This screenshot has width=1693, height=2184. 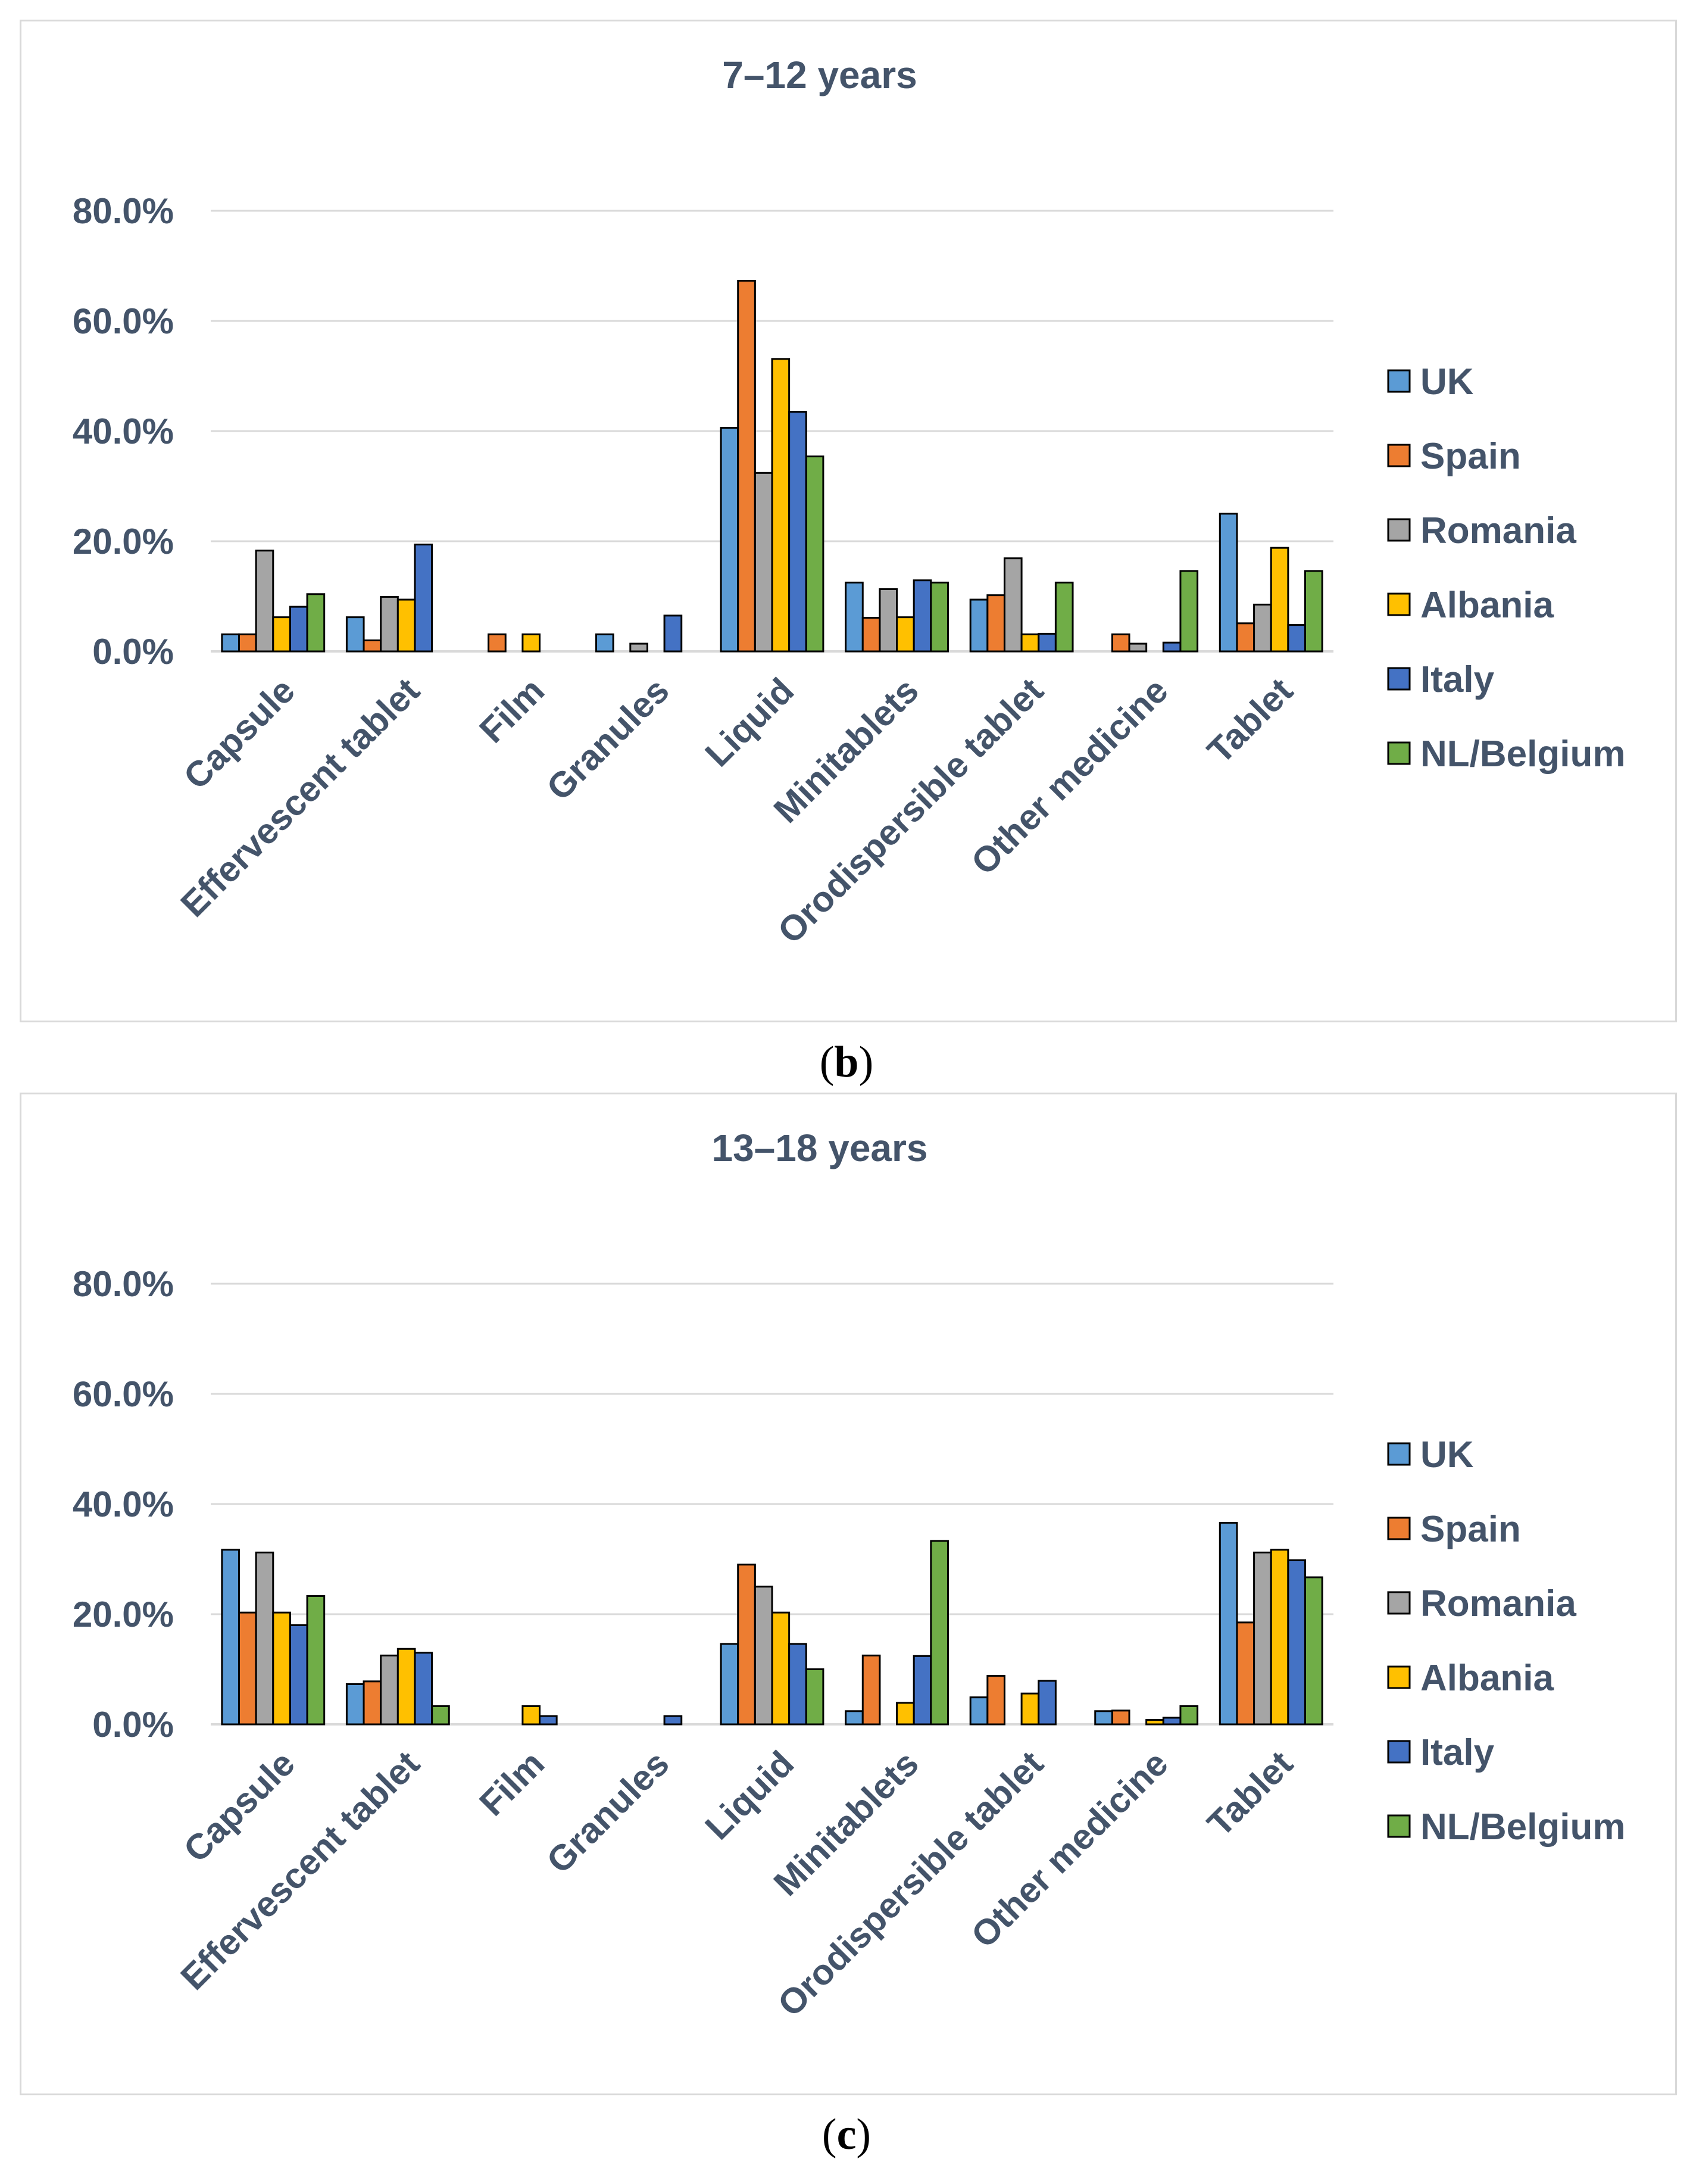 What do you see at coordinates (1487, 605) in the screenshot?
I see `legend-label-albania: Albania` at bounding box center [1487, 605].